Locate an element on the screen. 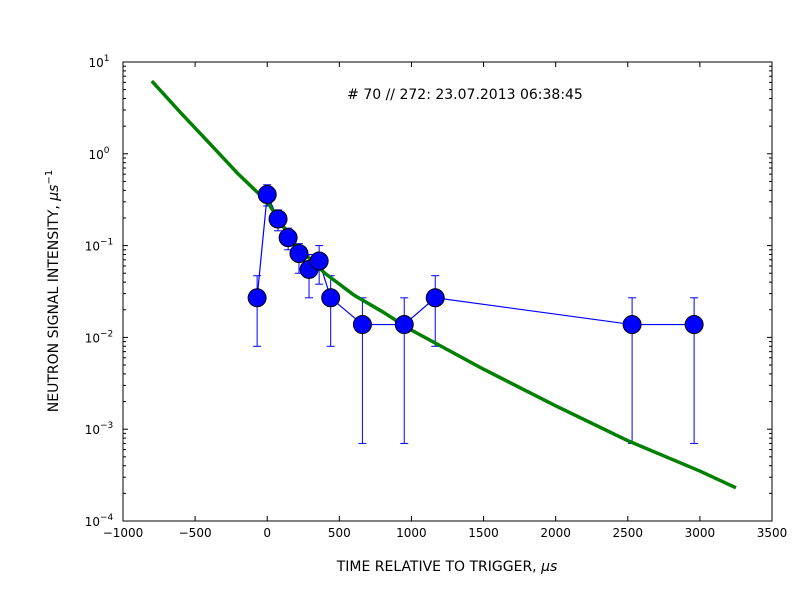  x-tick-label: 1000 is located at coordinates (411, 533).